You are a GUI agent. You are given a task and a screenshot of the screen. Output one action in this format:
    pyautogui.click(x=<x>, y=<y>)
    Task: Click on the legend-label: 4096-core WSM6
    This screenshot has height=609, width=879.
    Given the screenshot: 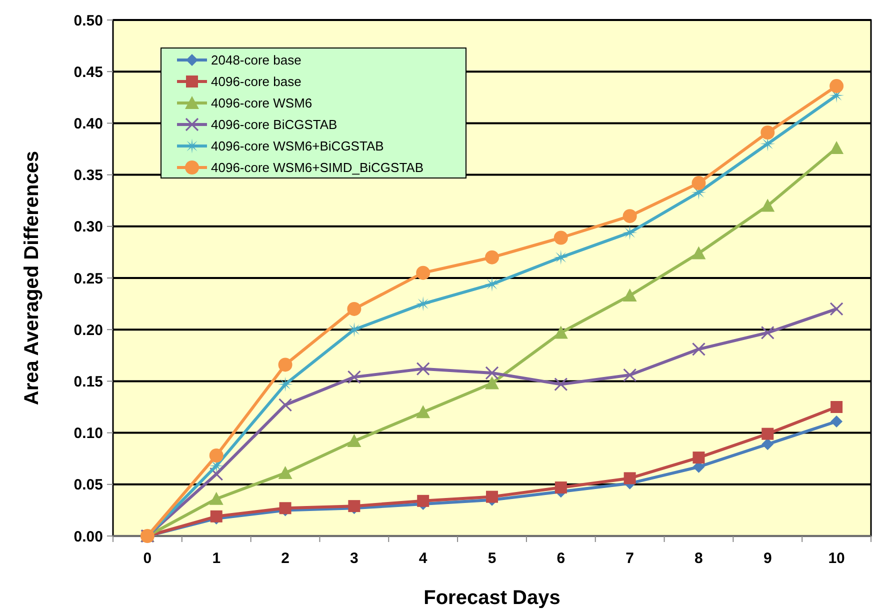 What is the action you would take?
    pyautogui.click(x=261, y=103)
    